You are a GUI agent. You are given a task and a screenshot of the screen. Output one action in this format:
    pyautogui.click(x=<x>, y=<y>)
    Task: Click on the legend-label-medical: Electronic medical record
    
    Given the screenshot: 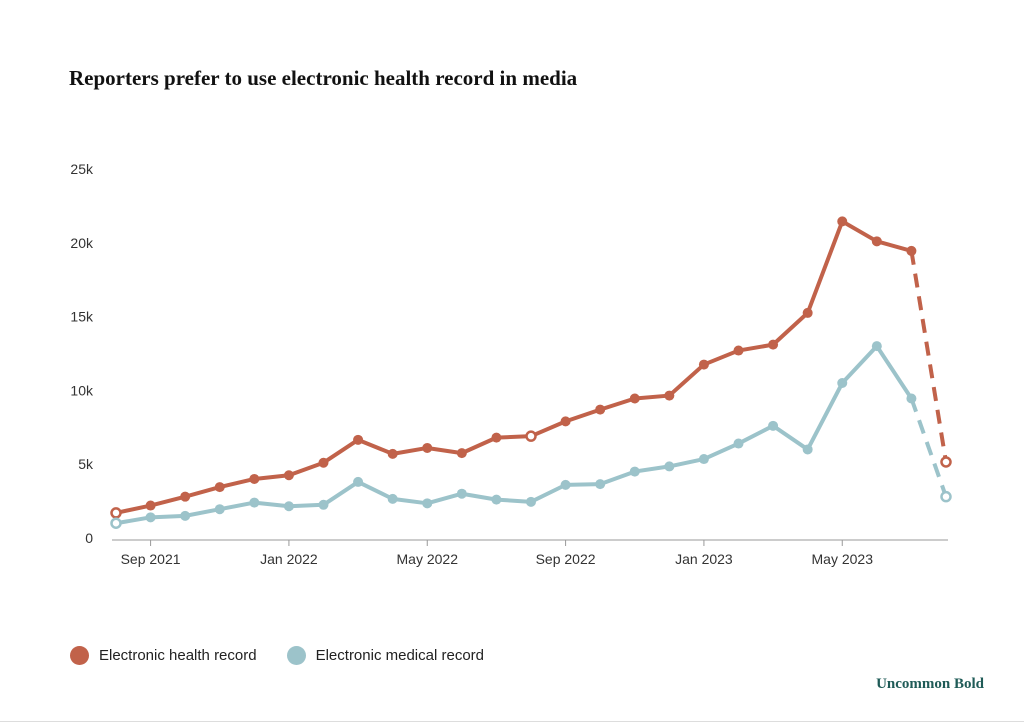 What is the action you would take?
    pyautogui.click(x=399, y=655)
    